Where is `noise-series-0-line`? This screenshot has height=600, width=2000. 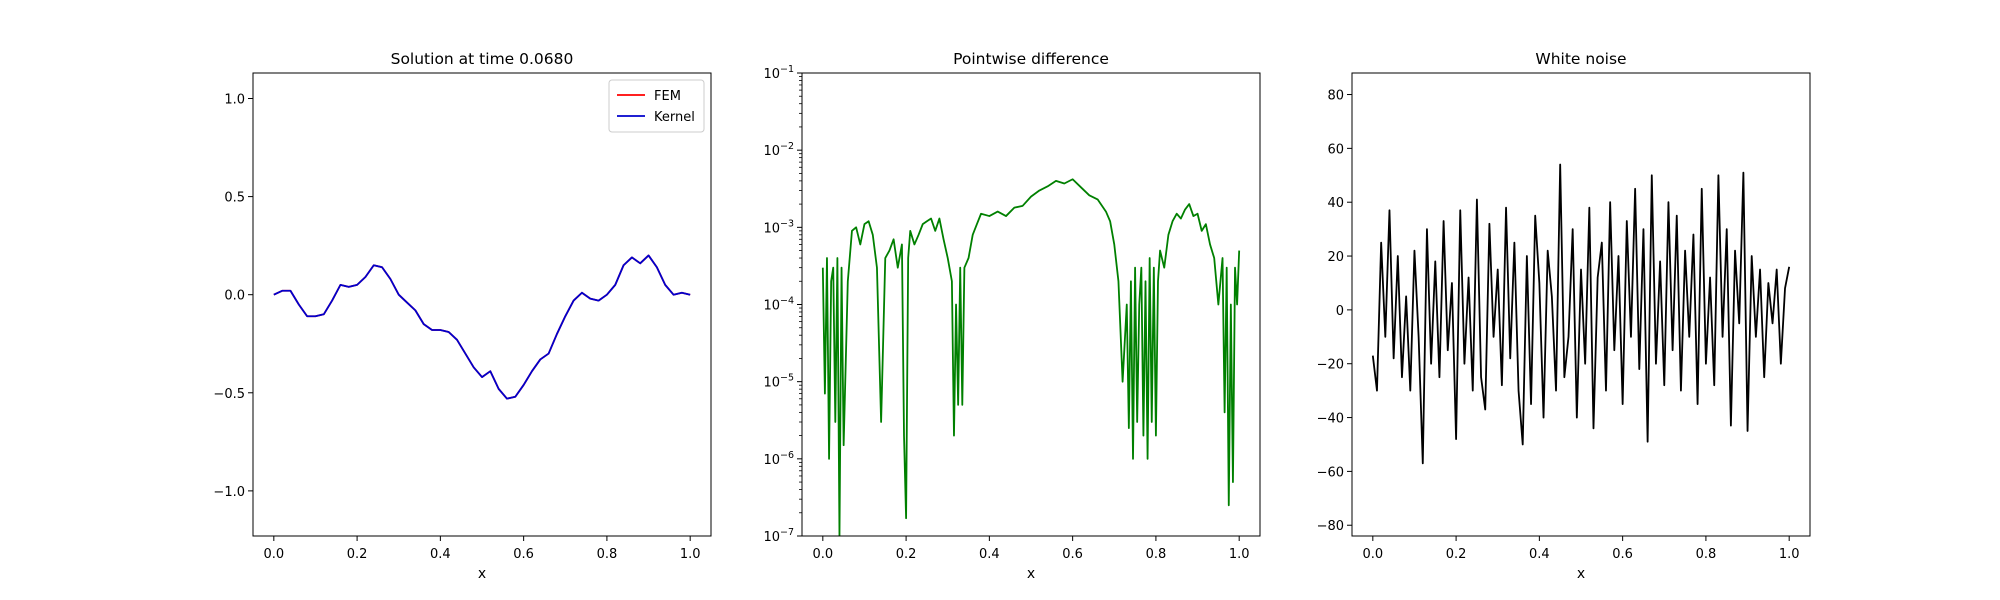 noise-series-0-line is located at coordinates (1581, 314).